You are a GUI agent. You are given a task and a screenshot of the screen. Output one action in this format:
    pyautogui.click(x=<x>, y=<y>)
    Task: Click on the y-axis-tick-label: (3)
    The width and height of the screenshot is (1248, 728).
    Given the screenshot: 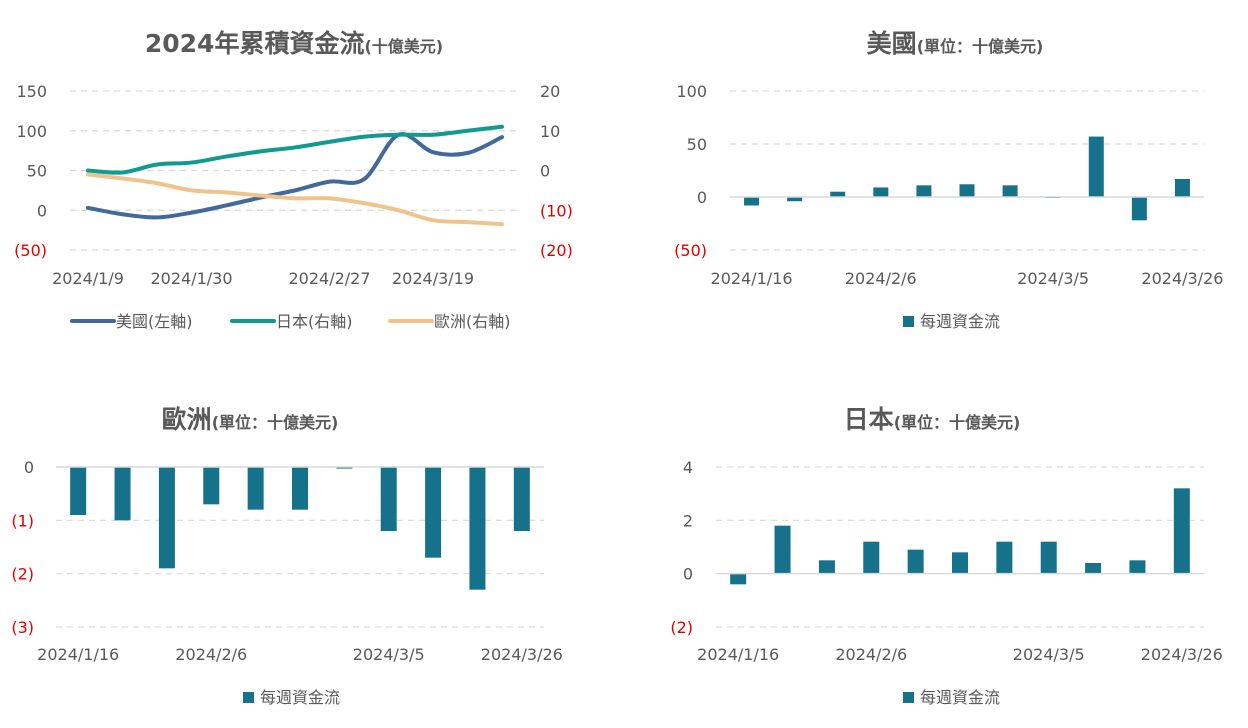 What is the action you would take?
    pyautogui.click(x=22, y=627)
    